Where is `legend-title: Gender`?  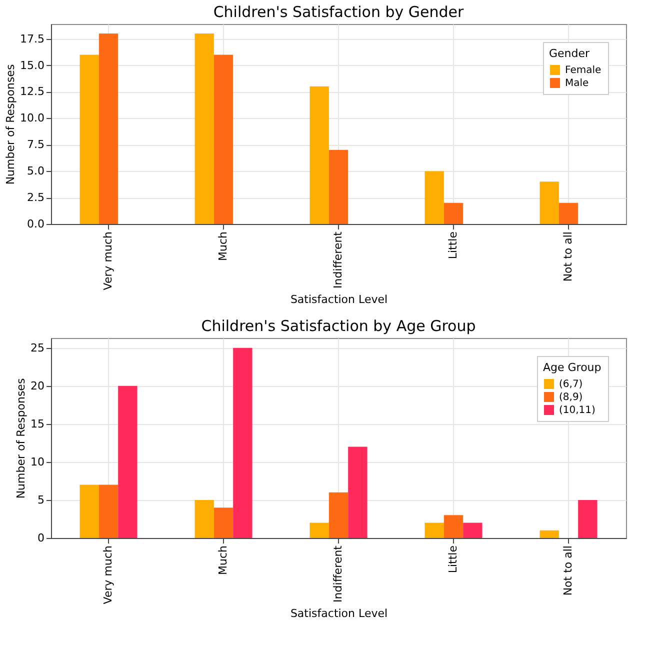 legend-title: Gender is located at coordinates (569, 53).